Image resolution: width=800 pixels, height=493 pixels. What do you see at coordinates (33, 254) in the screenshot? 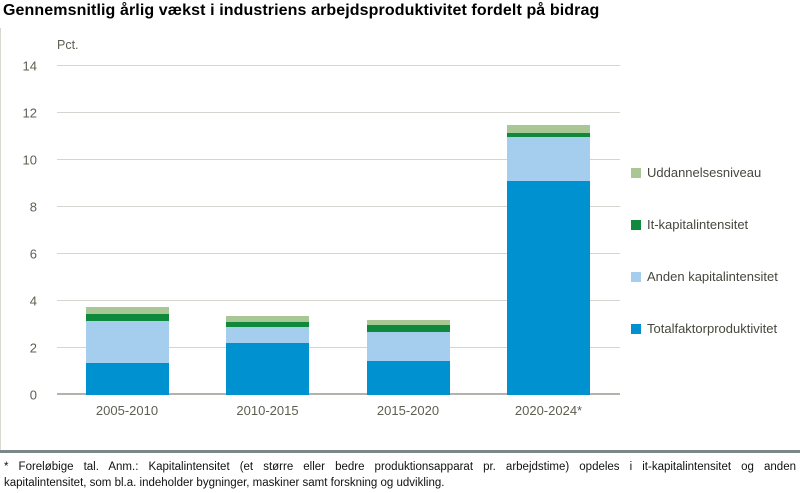
I see `y-tick-label-6: 6` at bounding box center [33, 254].